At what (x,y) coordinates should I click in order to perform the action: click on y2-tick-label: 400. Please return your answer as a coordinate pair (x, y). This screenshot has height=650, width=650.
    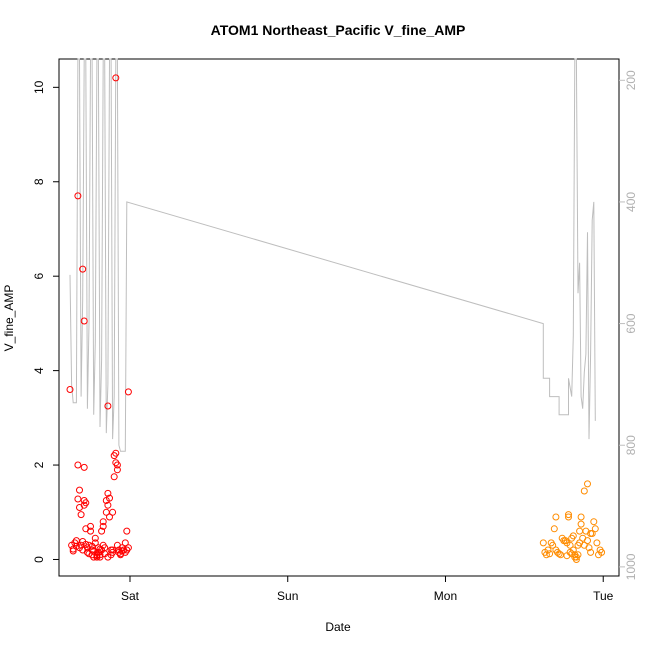
    Looking at the image, I should click on (631, 202).